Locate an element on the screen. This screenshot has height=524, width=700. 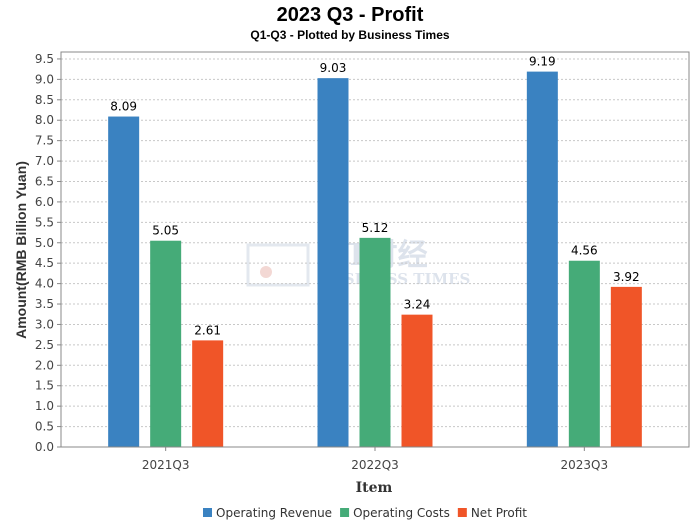
data-label: 5.05 is located at coordinates (165, 231).